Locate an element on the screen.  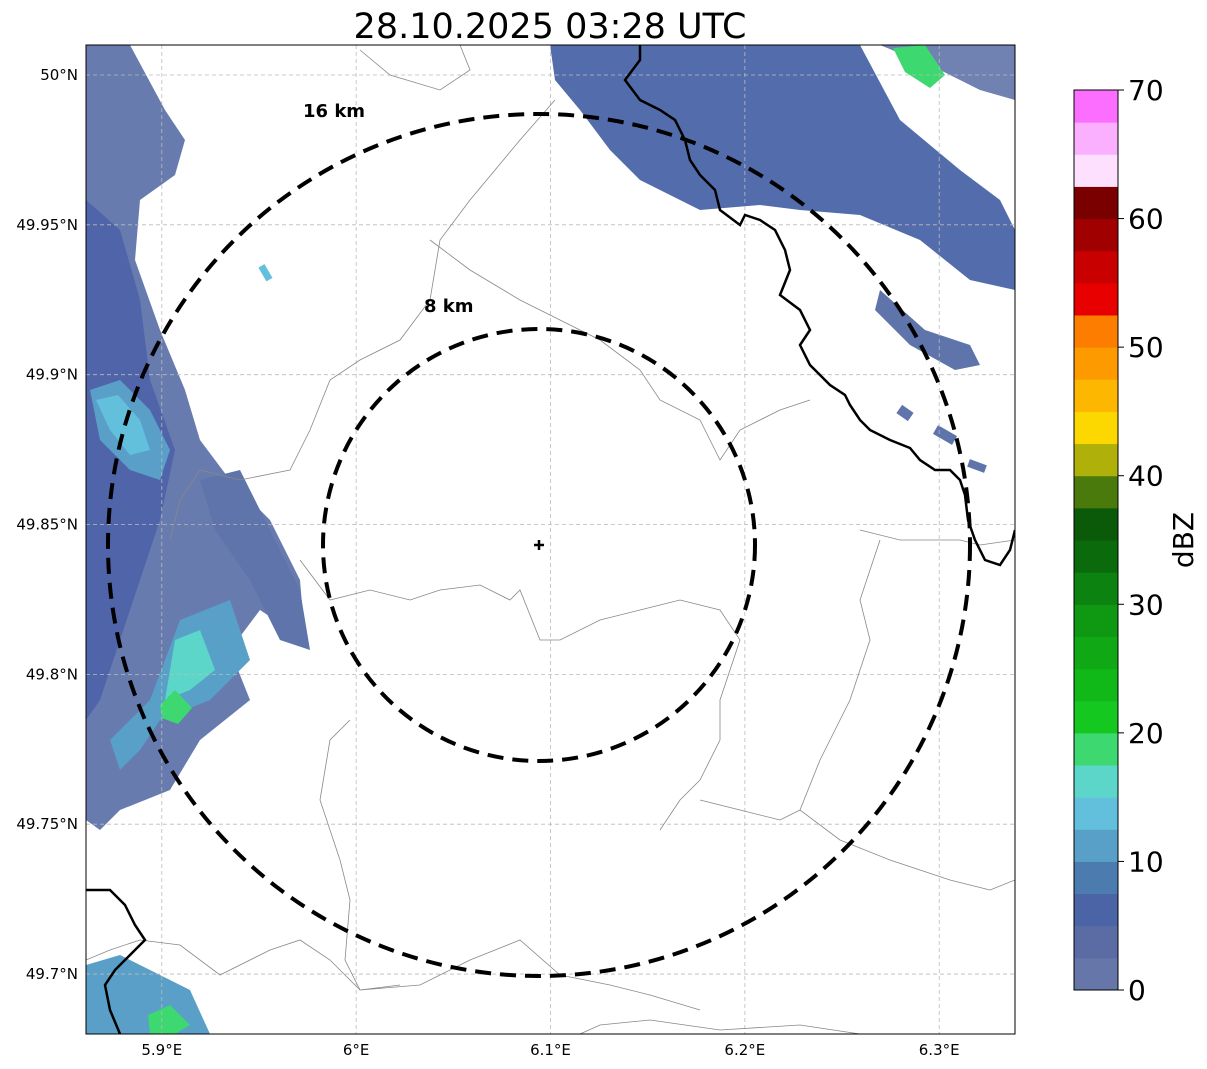
lon-tick-label: 5.9°E is located at coordinates (161, 1050).